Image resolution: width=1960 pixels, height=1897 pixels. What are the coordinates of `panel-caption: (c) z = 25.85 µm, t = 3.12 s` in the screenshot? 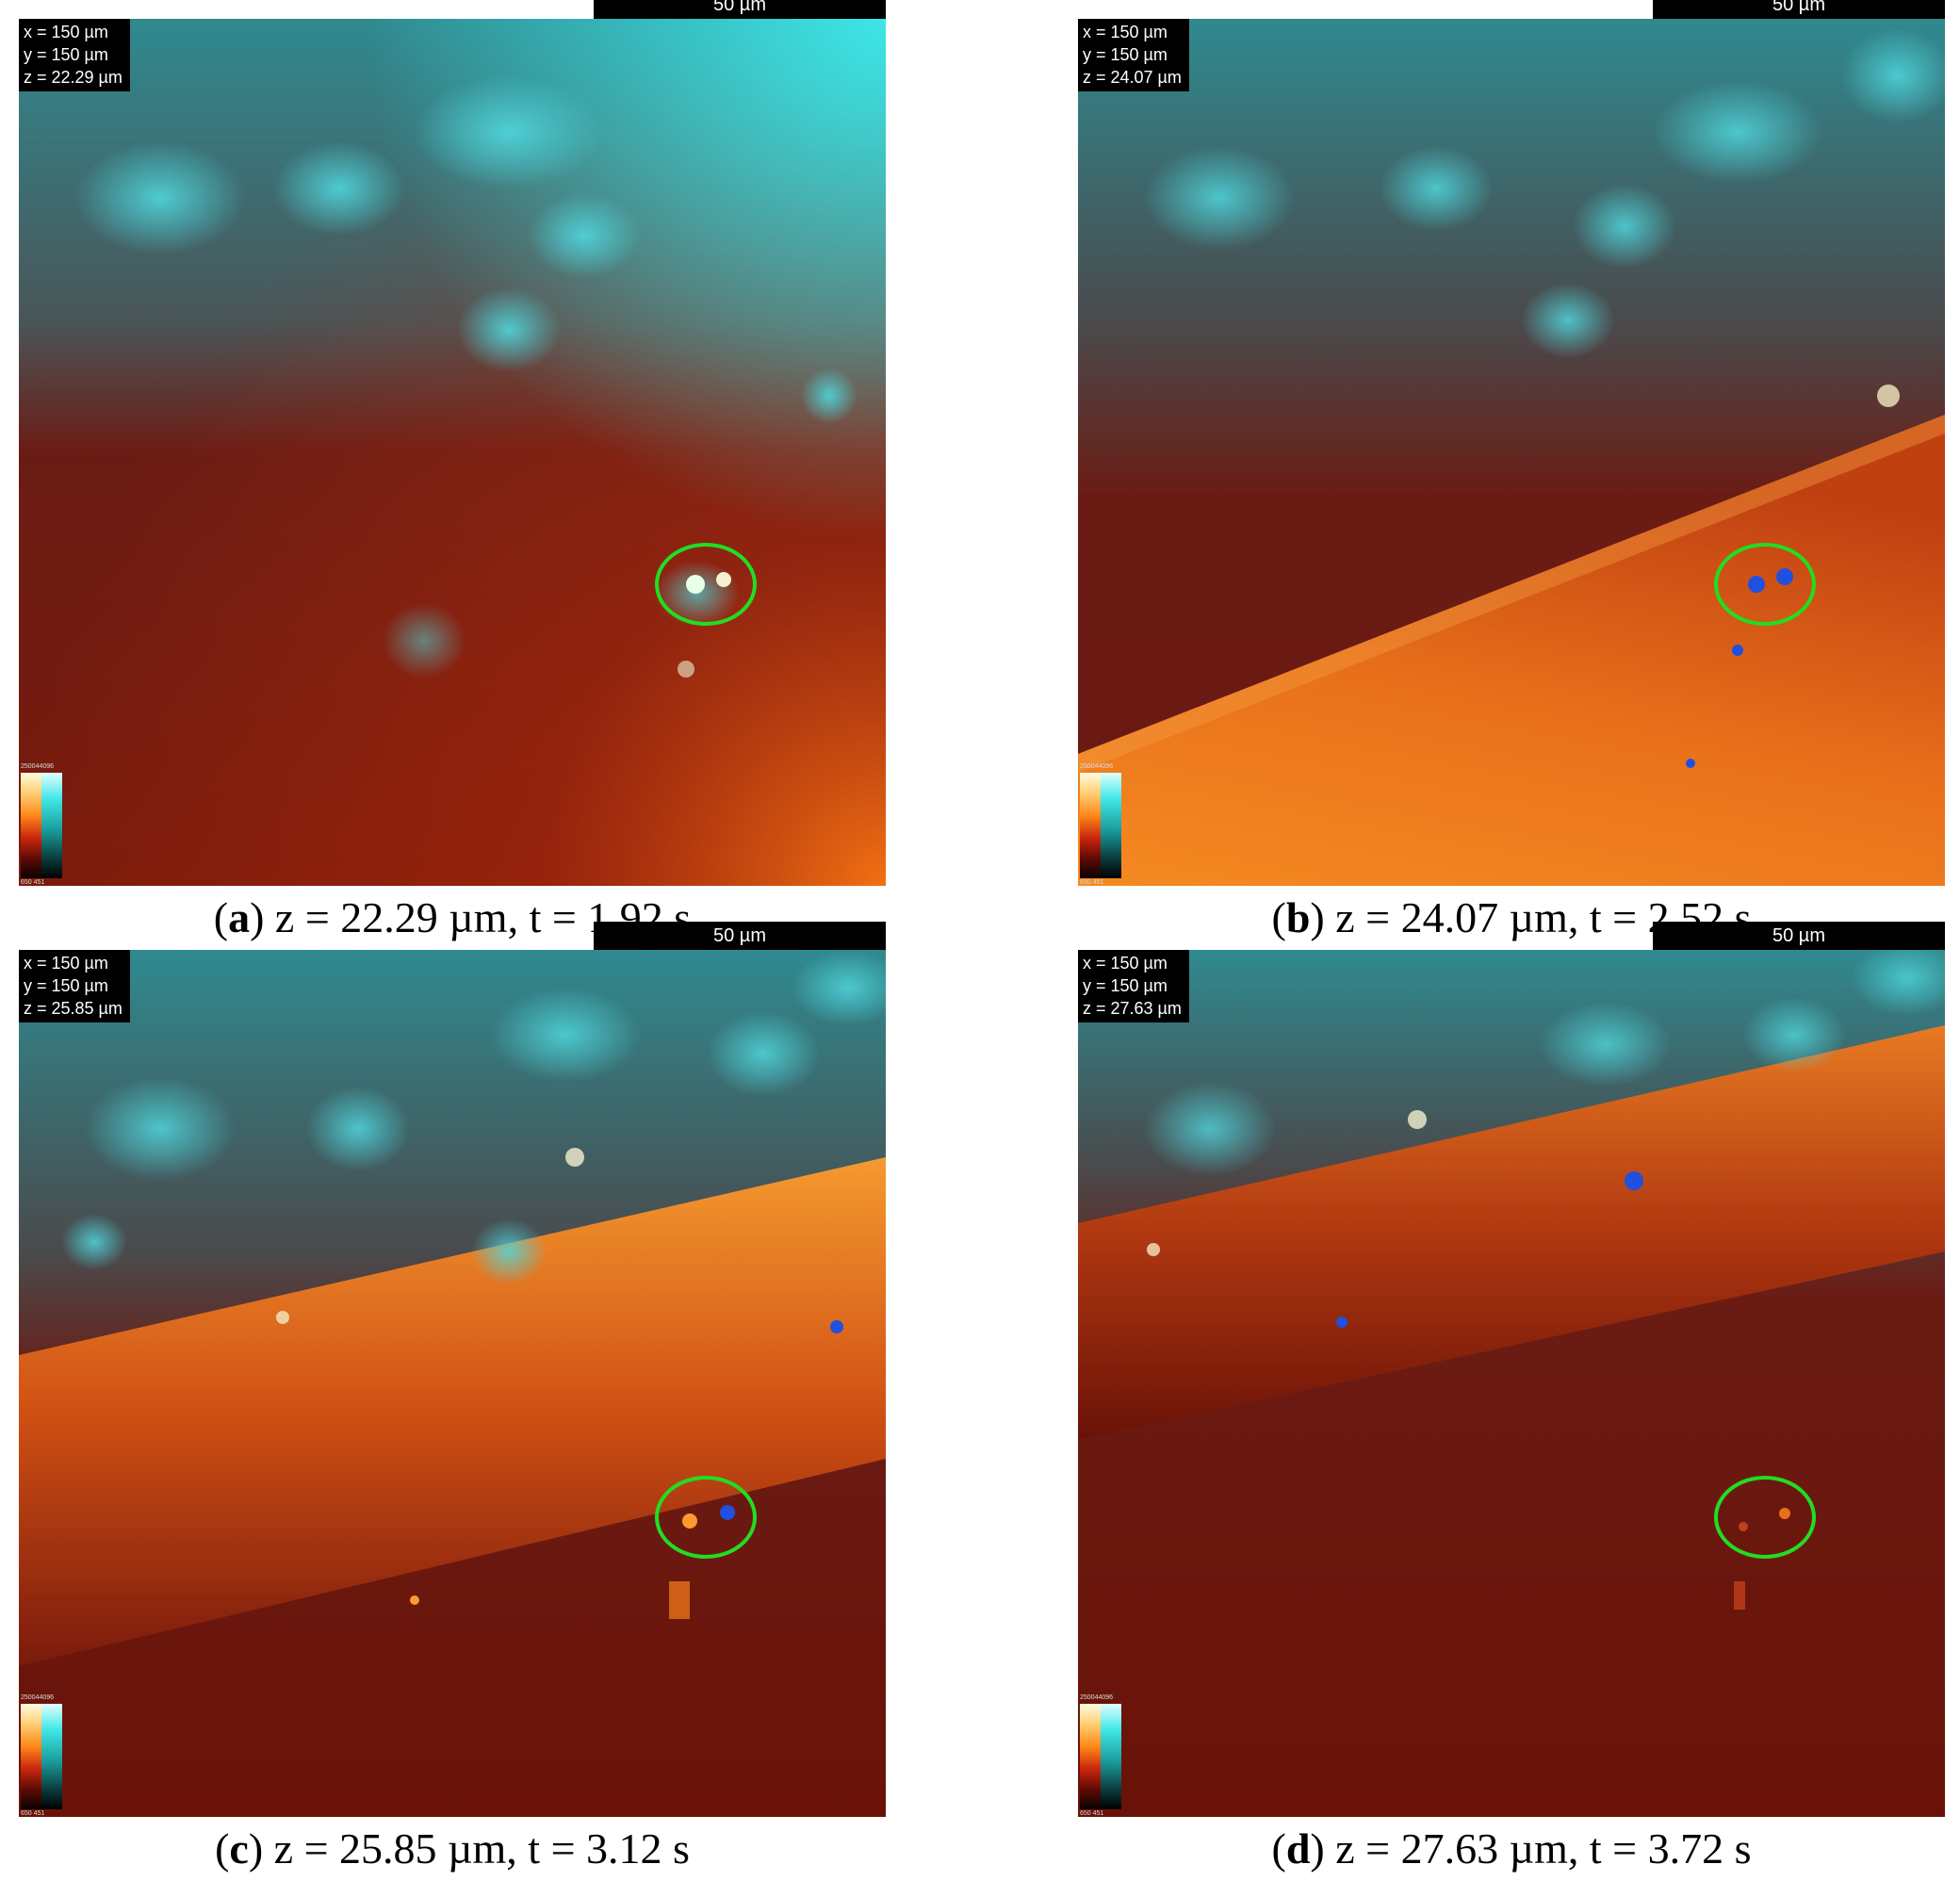 It's located at (452, 1848).